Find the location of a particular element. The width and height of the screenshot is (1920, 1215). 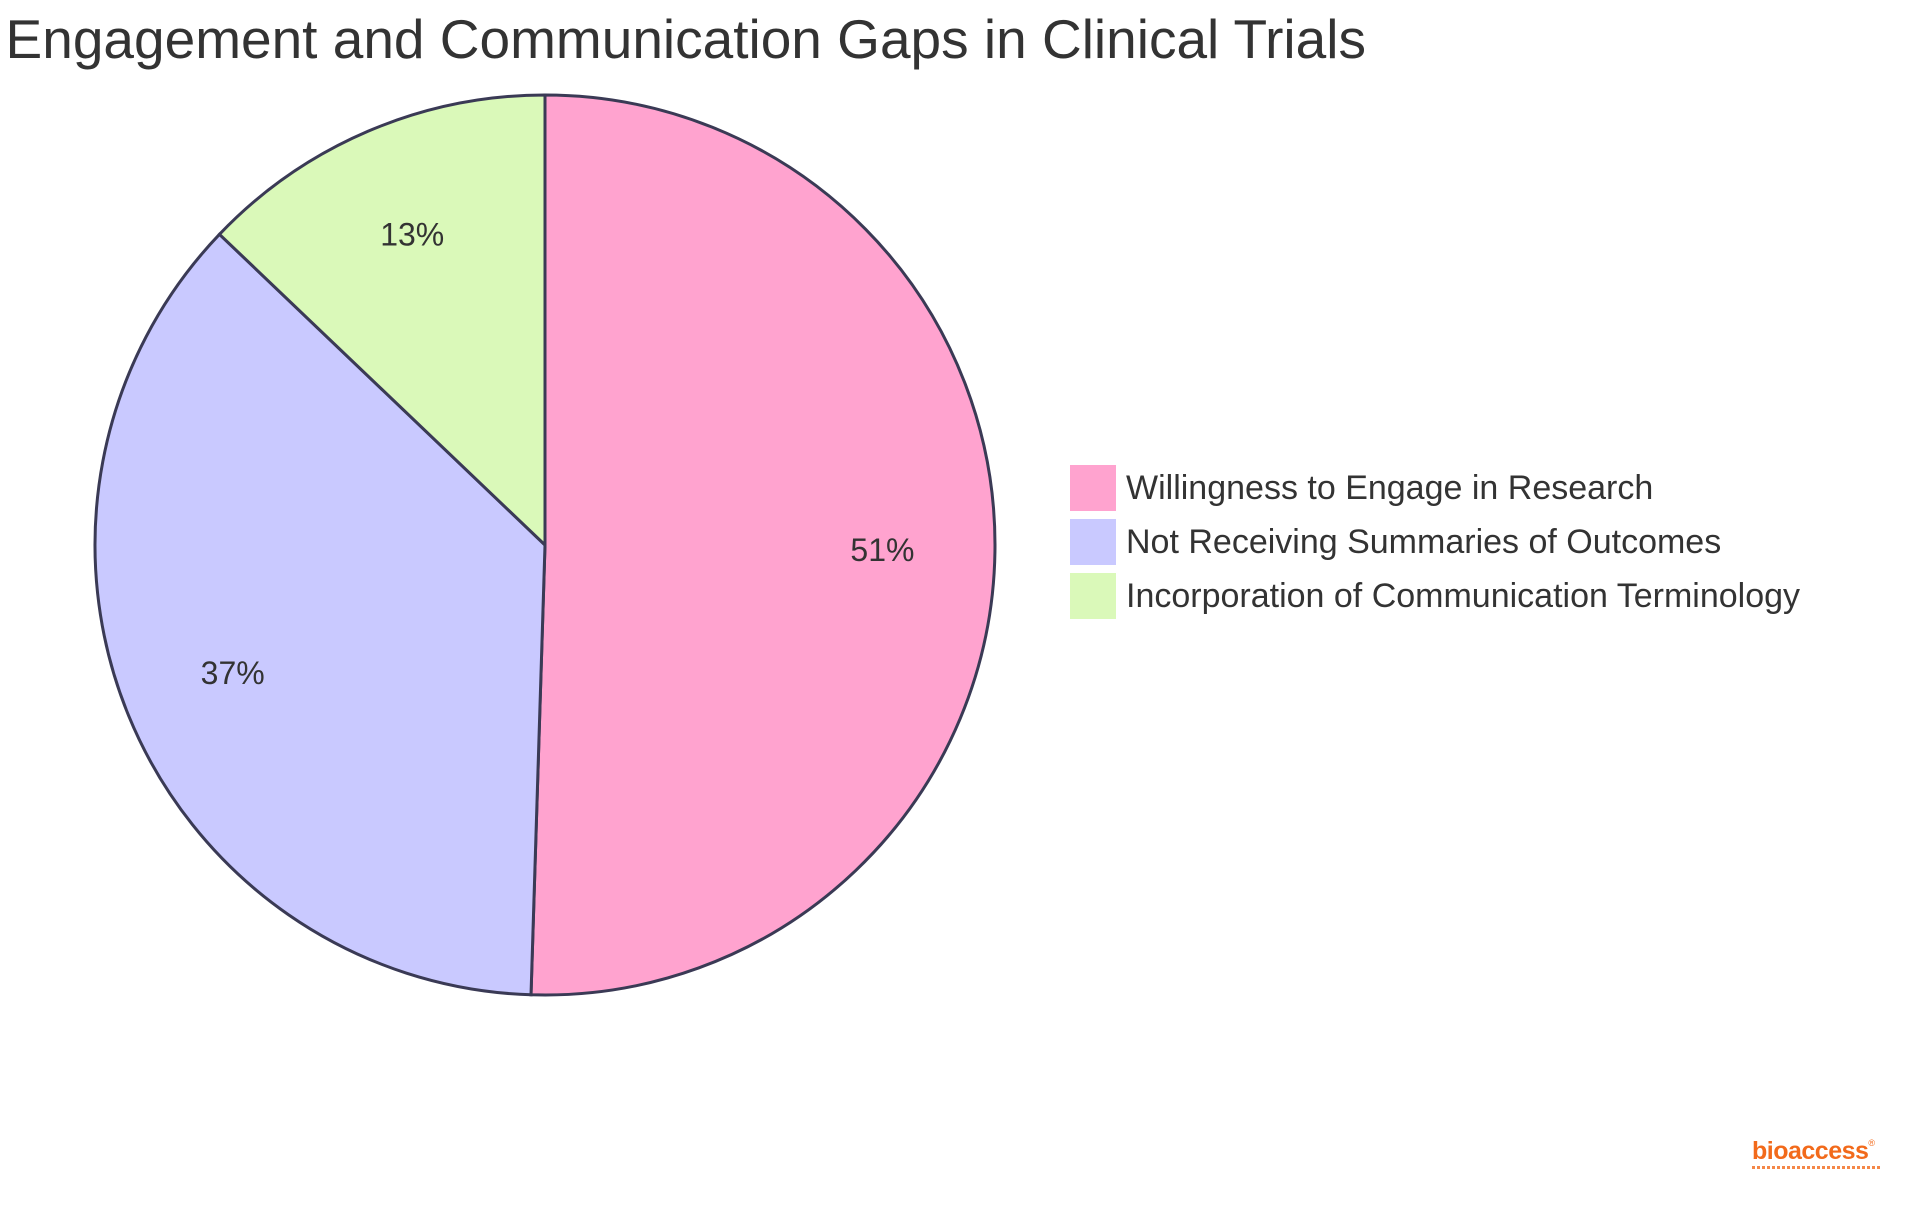

bioaccess-logo: bioaccess® is located at coordinates (1820, 1153).